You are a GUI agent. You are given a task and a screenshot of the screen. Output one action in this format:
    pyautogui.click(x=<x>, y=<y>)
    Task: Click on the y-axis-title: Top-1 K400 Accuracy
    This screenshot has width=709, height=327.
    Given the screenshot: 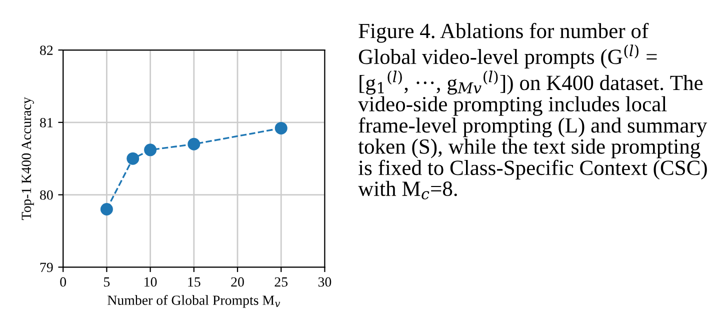 What is the action you would take?
    pyautogui.click(x=28, y=158)
    